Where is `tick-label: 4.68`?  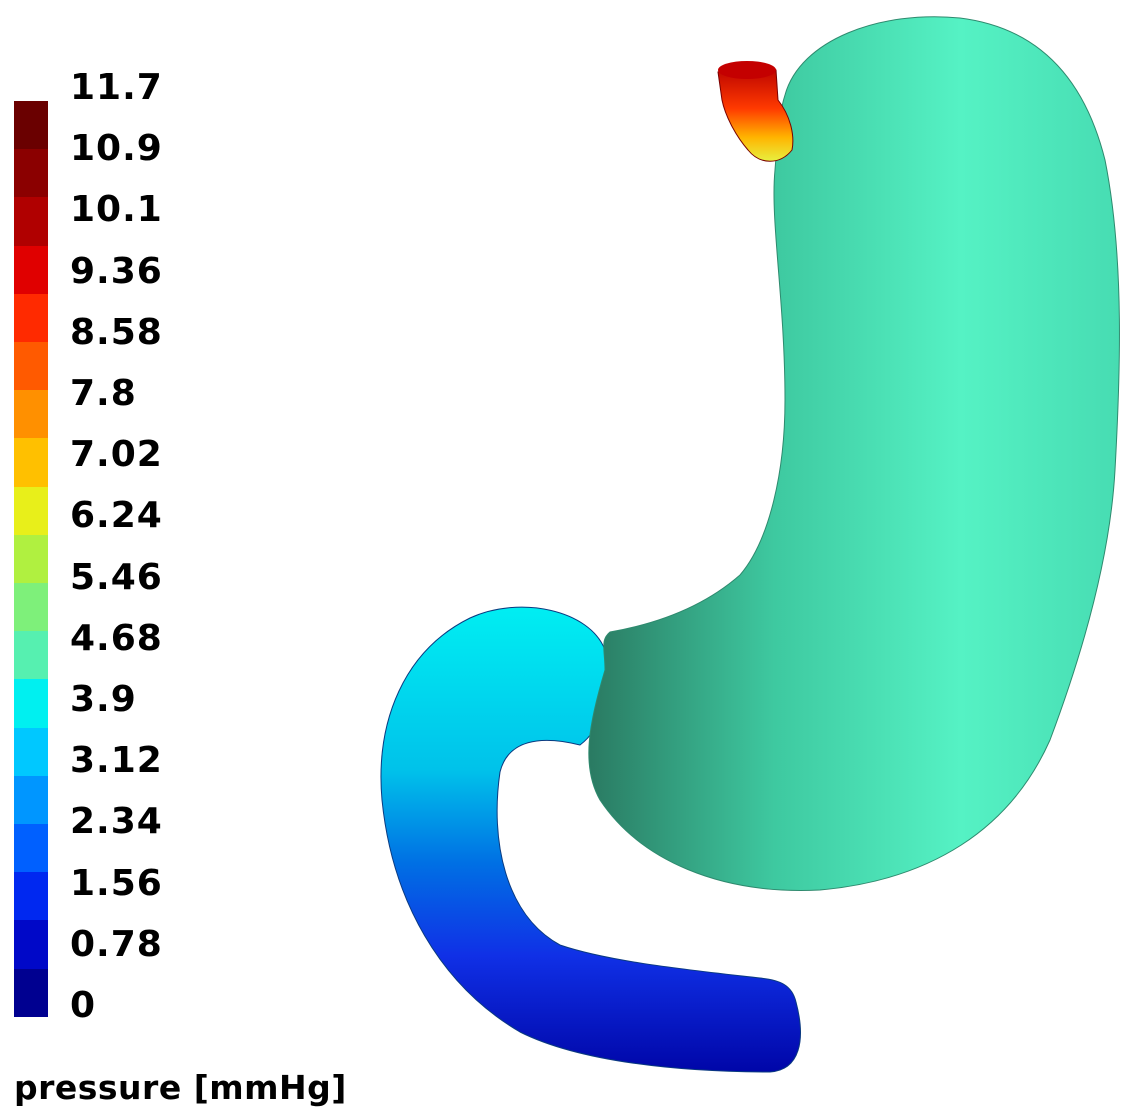
tick-label: 4.68 is located at coordinates (116, 638).